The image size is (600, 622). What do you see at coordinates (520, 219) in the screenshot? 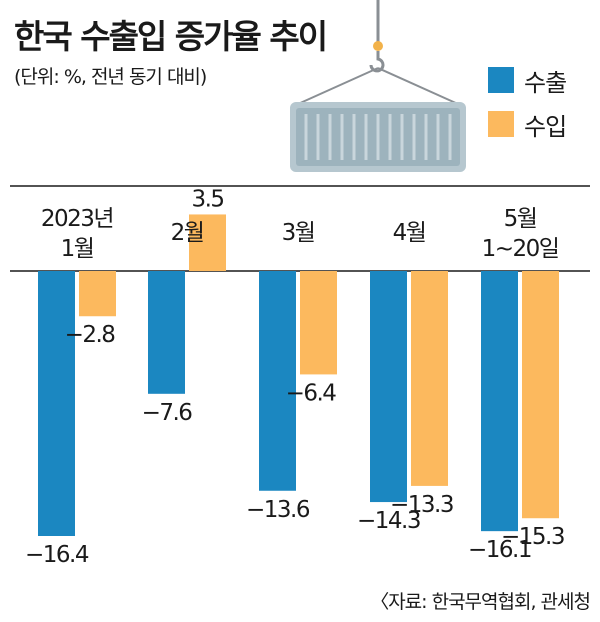
I see `tick-label-5-1: 5월` at bounding box center [520, 219].